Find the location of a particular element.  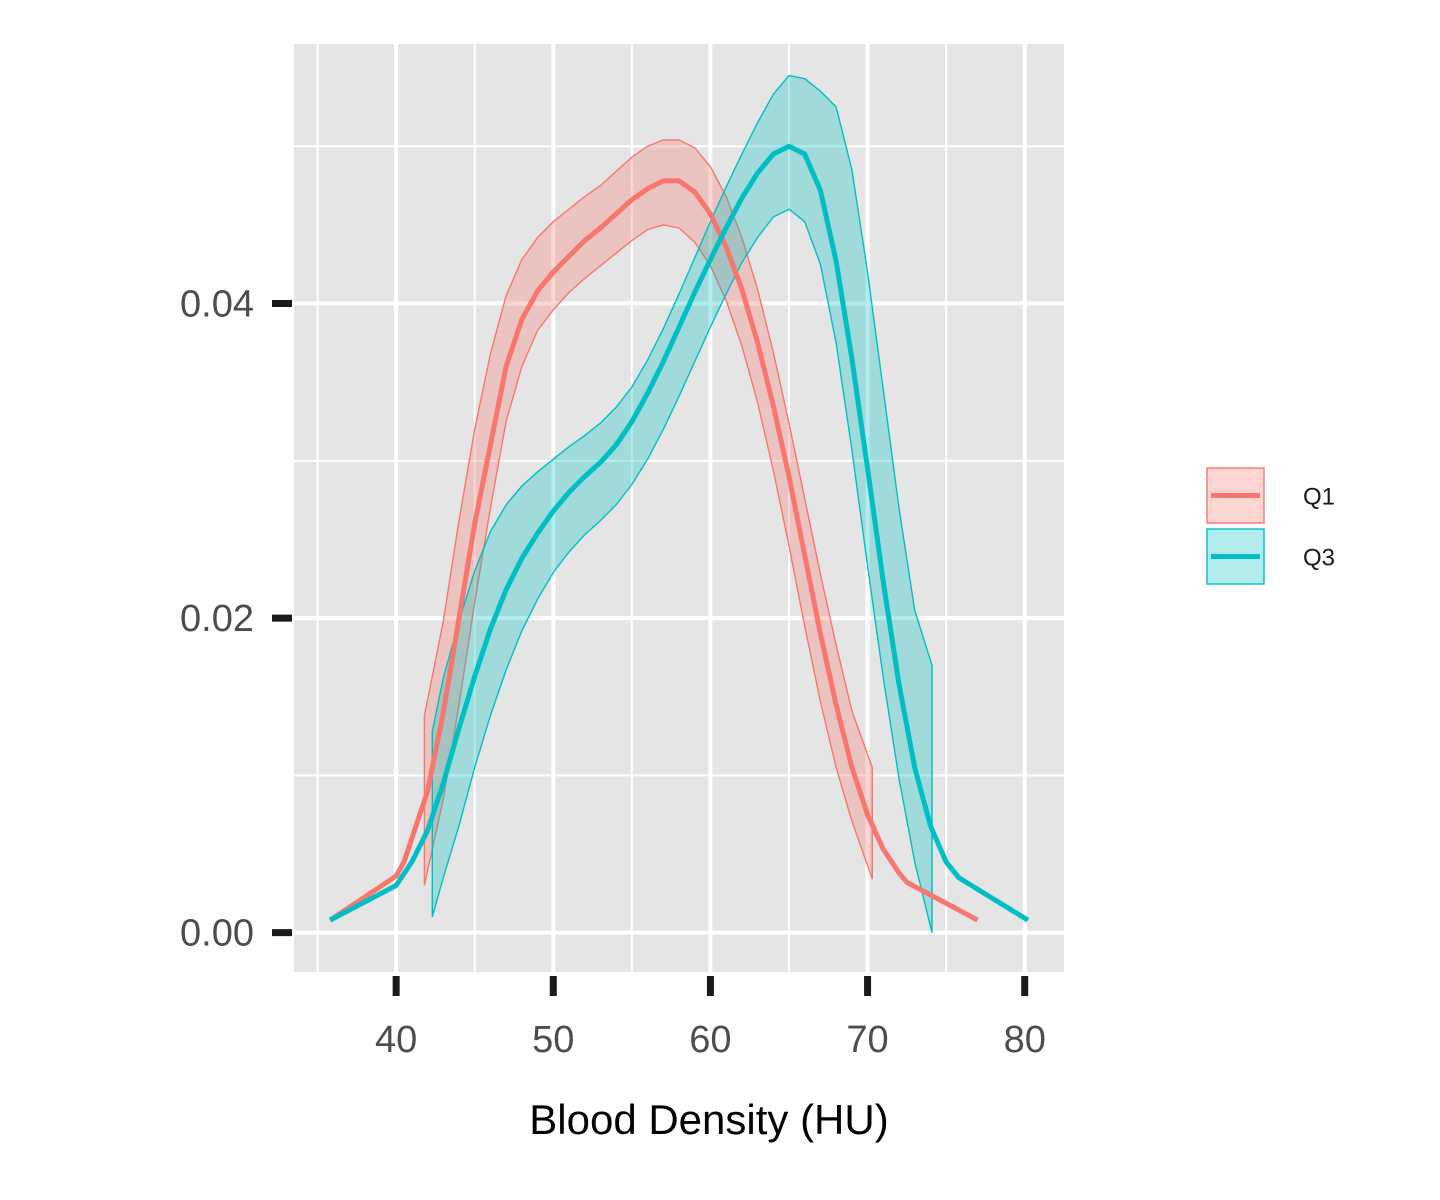

x-tick-label: 60 is located at coordinates (710, 1040).